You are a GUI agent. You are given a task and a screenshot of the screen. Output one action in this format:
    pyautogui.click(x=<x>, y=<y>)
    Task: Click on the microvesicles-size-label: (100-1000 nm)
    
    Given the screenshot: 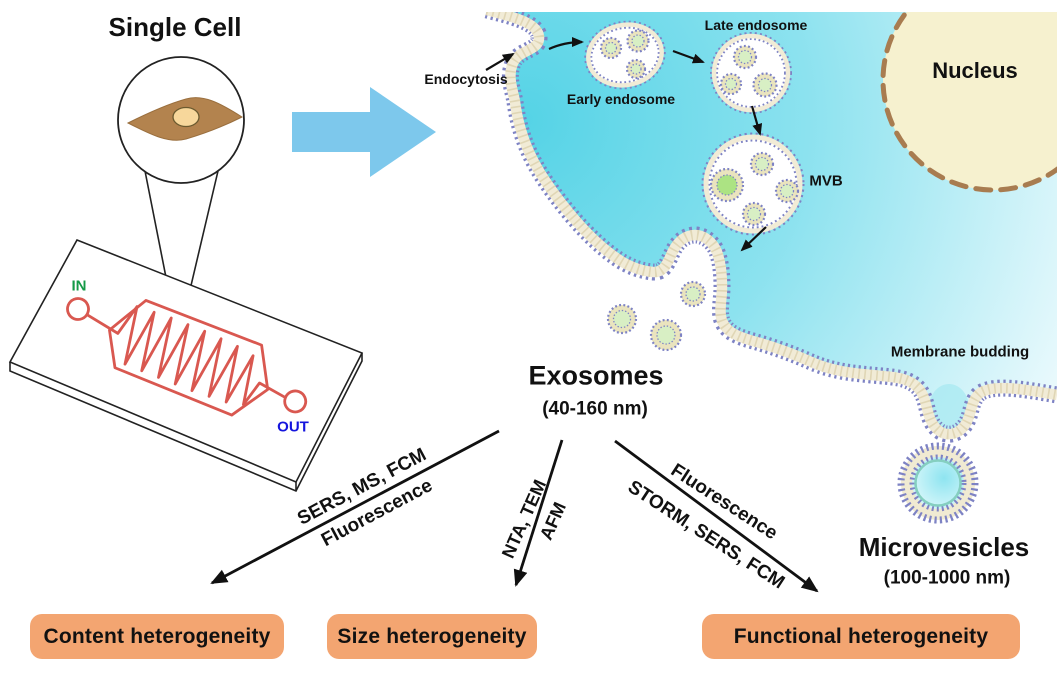 What is the action you would take?
    pyautogui.click(x=947, y=578)
    